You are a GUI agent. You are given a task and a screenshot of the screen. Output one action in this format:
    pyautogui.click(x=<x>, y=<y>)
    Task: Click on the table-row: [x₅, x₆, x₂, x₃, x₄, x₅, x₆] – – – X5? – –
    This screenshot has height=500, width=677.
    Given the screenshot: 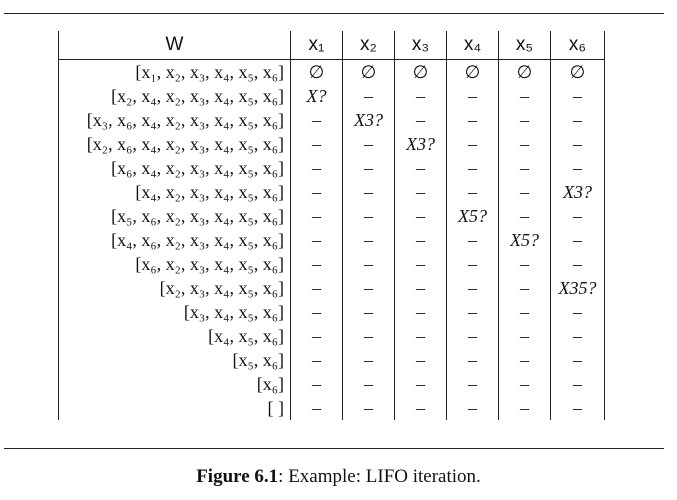 What is the action you would take?
    pyautogui.click(x=331, y=216)
    